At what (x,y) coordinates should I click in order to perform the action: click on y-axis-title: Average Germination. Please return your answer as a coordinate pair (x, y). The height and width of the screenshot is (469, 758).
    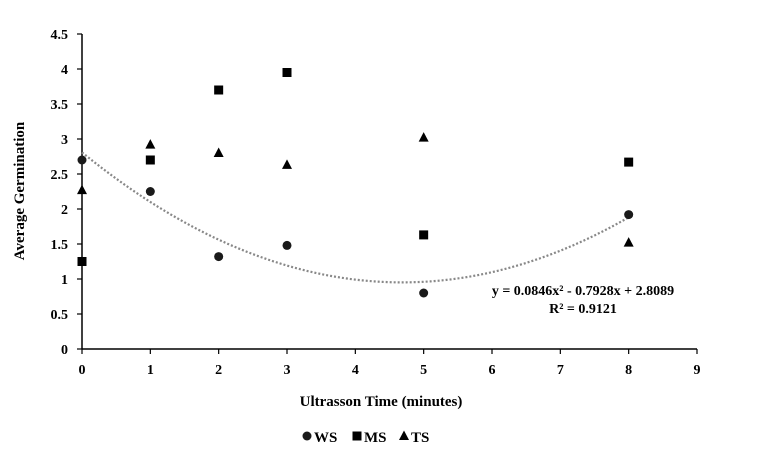
    Looking at the image, I should click on (20, 190).